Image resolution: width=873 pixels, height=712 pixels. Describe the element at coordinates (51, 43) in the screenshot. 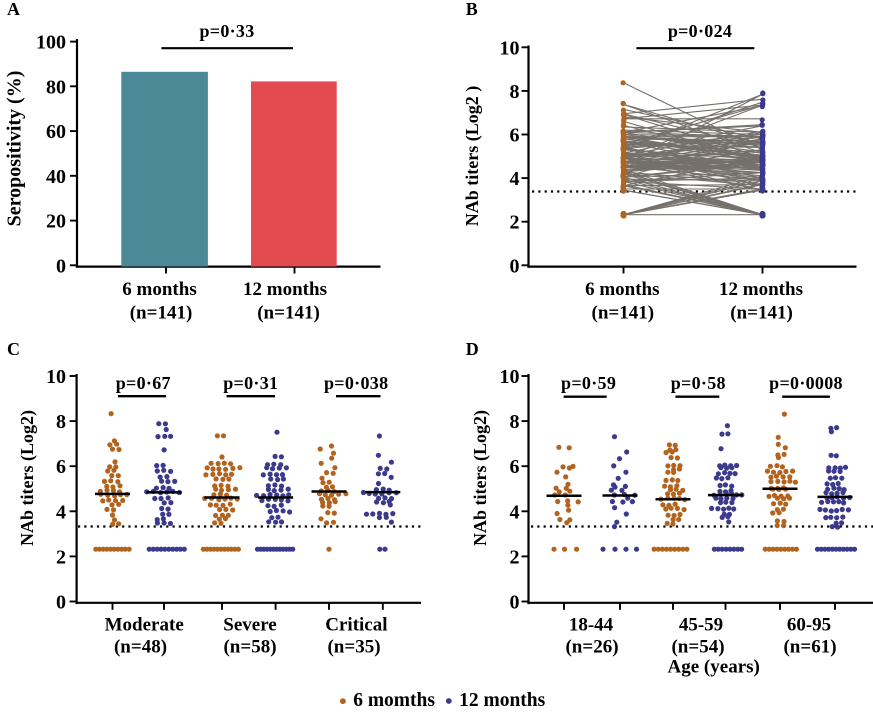

I see `svg-text: 100` at that location.